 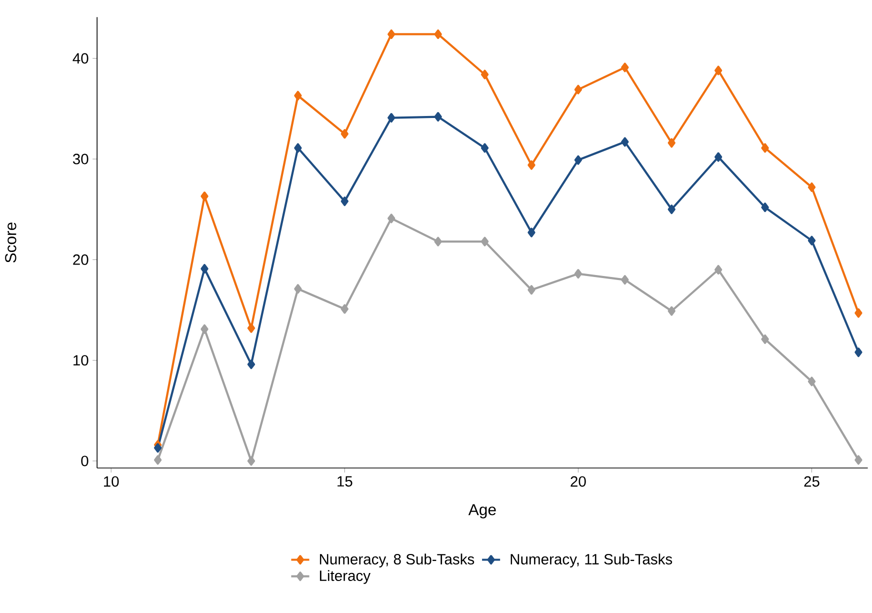 What do you see at coordinates (81, 360) in the screenshot?
I see `y-tick-label: 10` at bounding box center [81, 360].